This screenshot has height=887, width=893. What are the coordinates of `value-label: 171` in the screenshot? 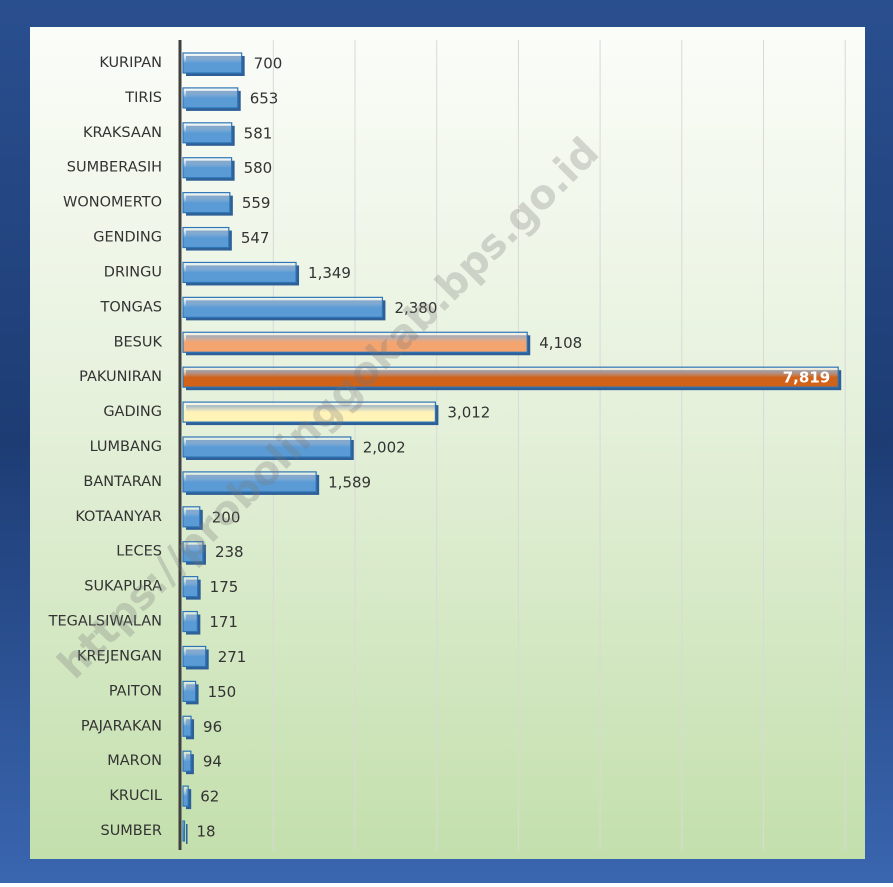 It's located at (223, 622).